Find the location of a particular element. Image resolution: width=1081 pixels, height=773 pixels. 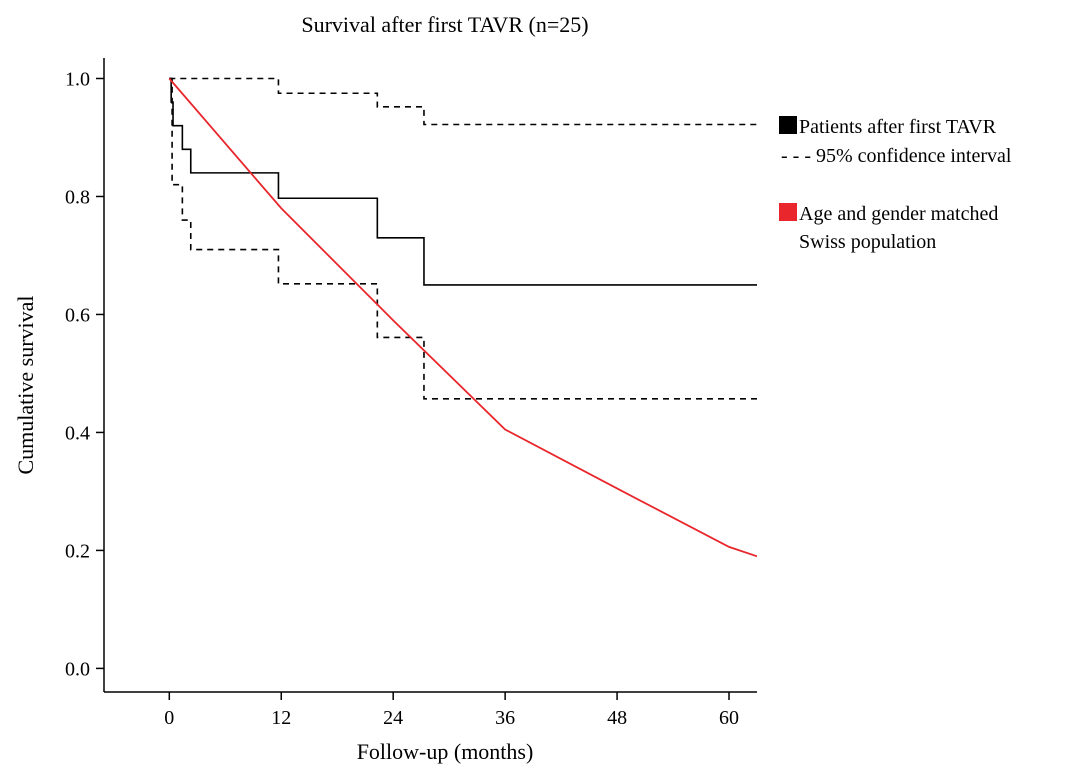

legend-swatch-tavr is located at coordinates (788, 125).